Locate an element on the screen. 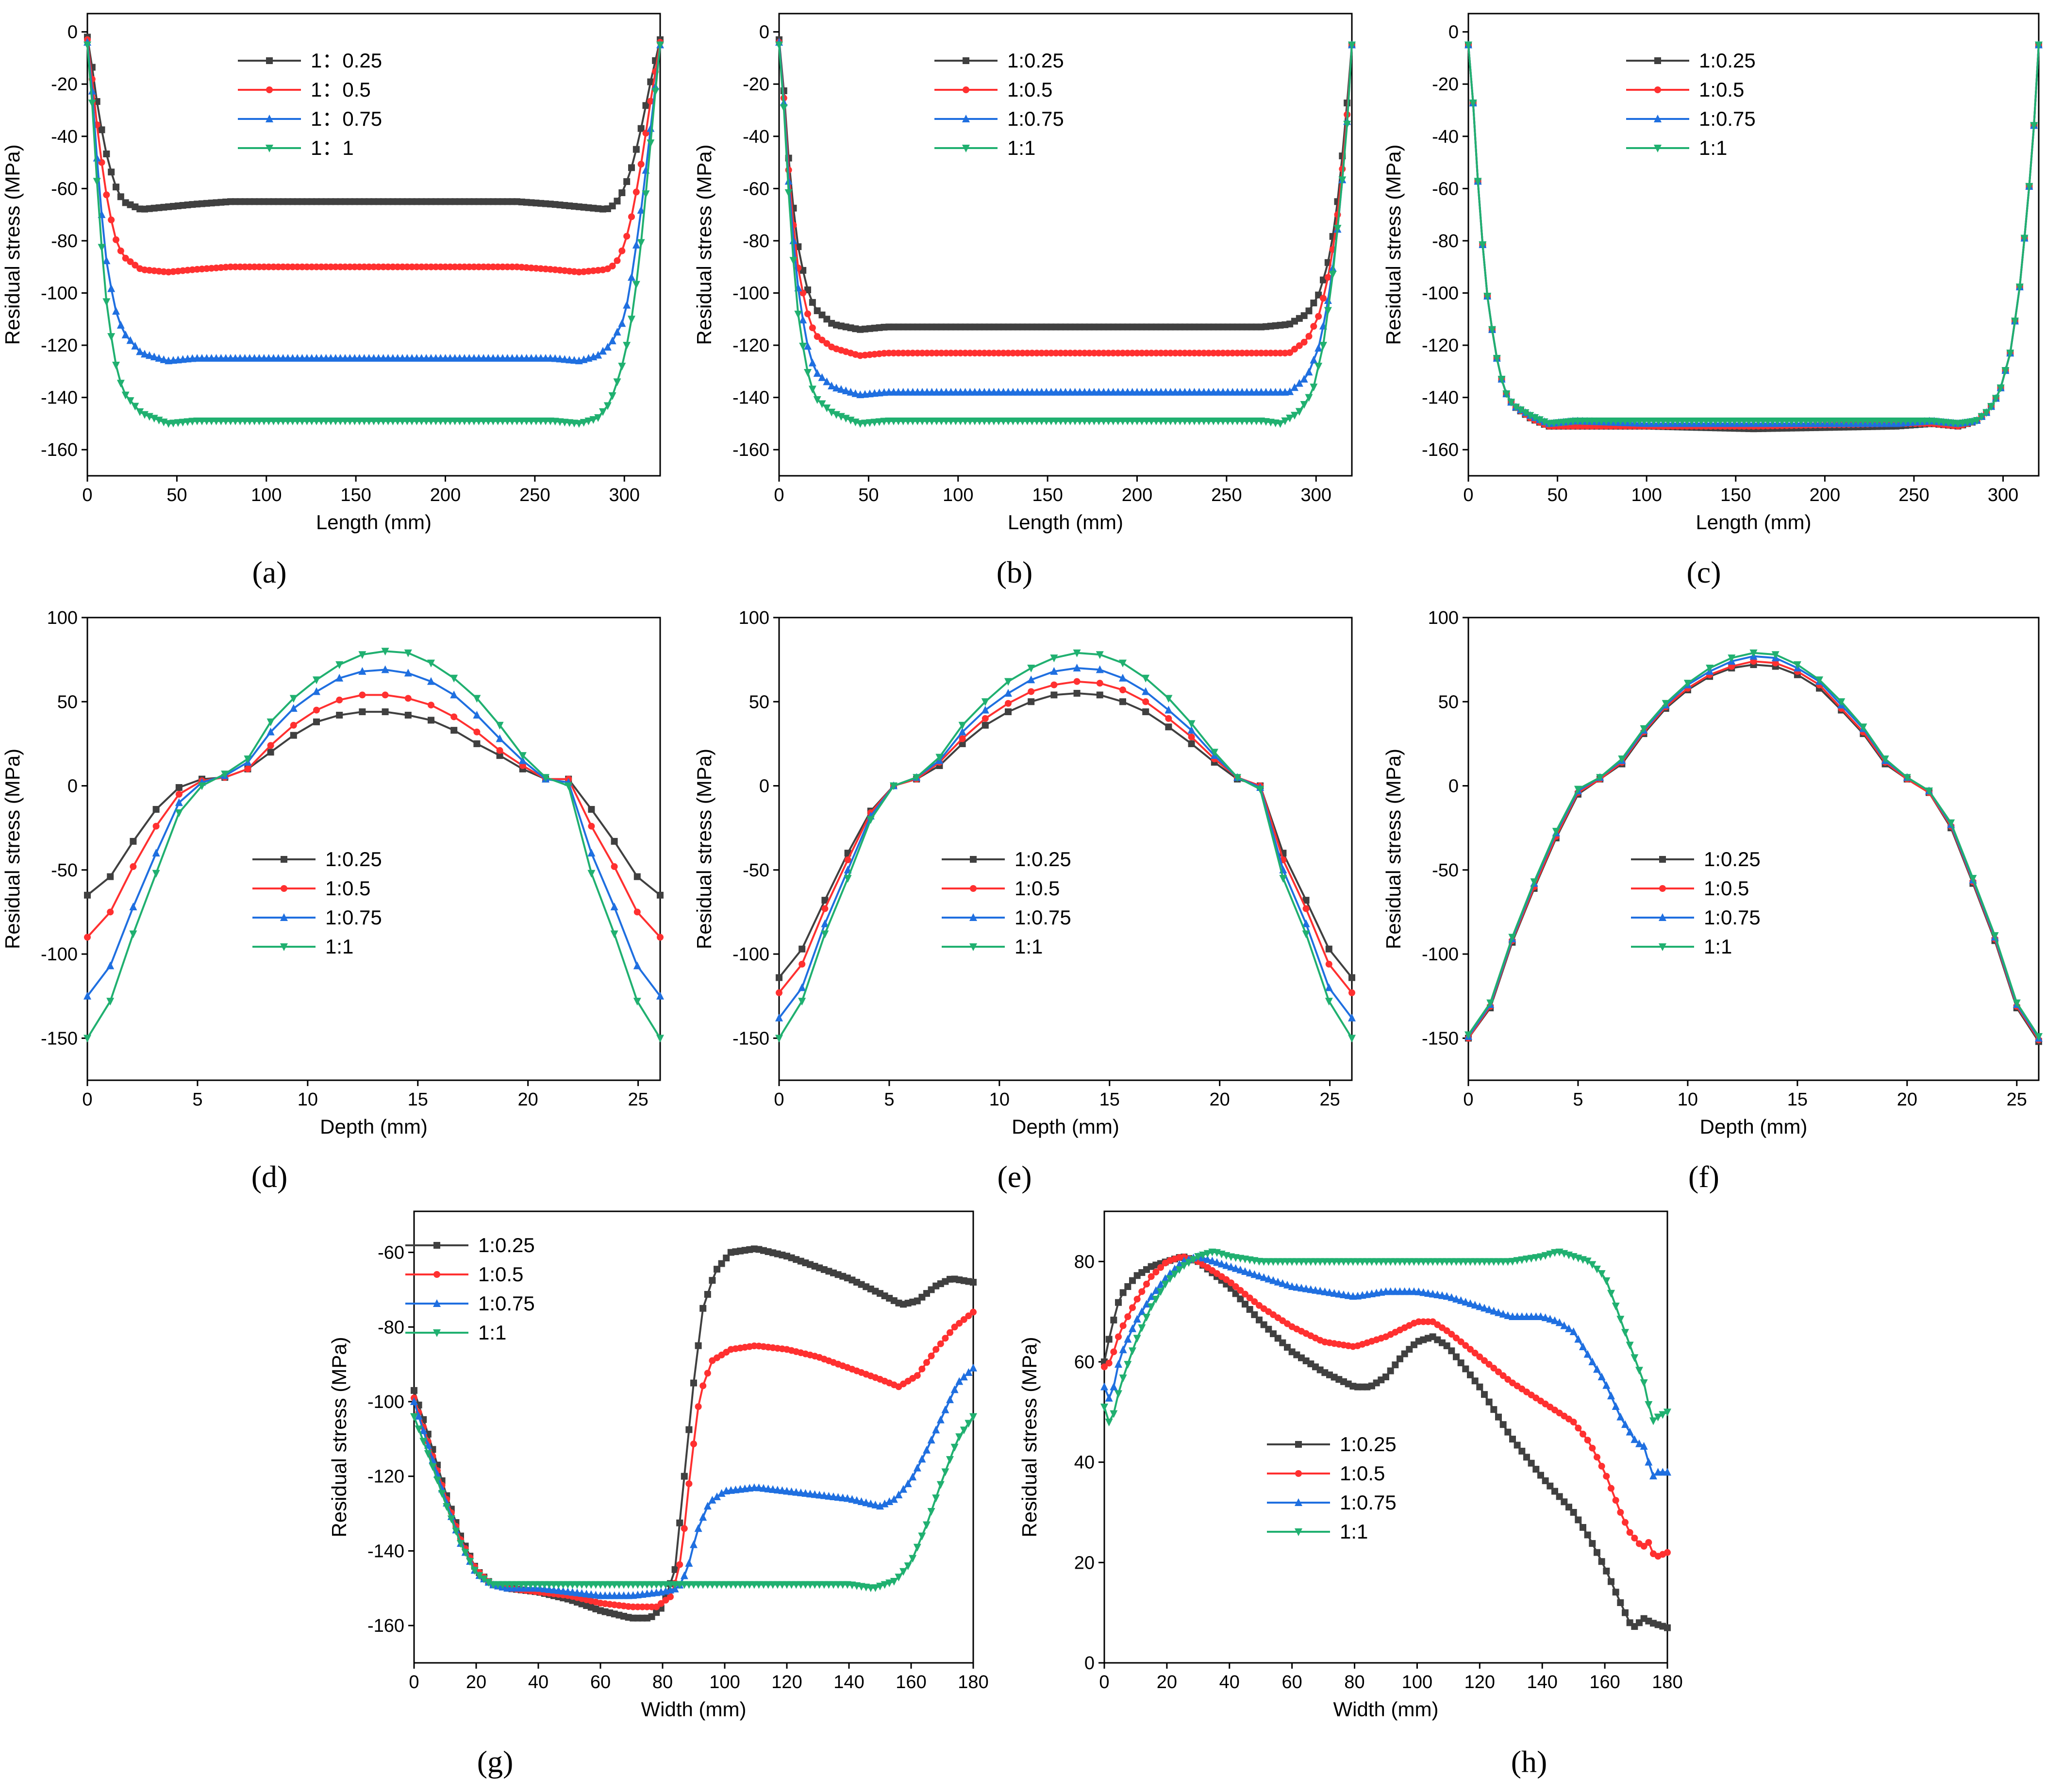 The height and width of the screenshot is (1792, 2046). legend-label: 1：0.75 is located at coordinates (346, 119).